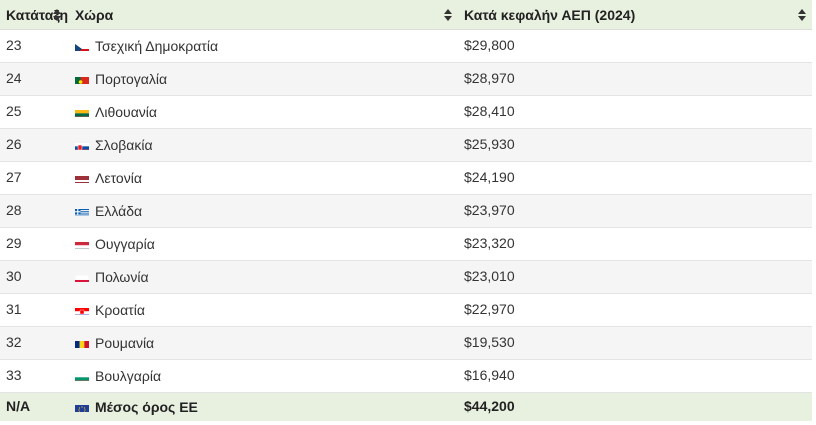  Describe the element at coordinates (489, 45) in the screenshot. I see `gdp-cell: $29,800` at that location.